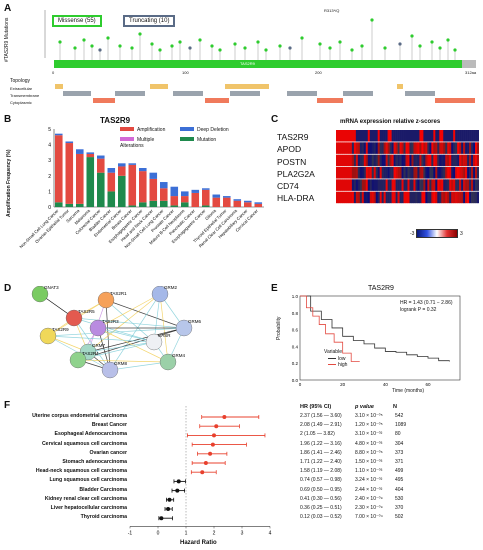  What do you see at coordinates (101, 339) in the screenshot?
I see `network-edge` at bounding box center [101, 339].